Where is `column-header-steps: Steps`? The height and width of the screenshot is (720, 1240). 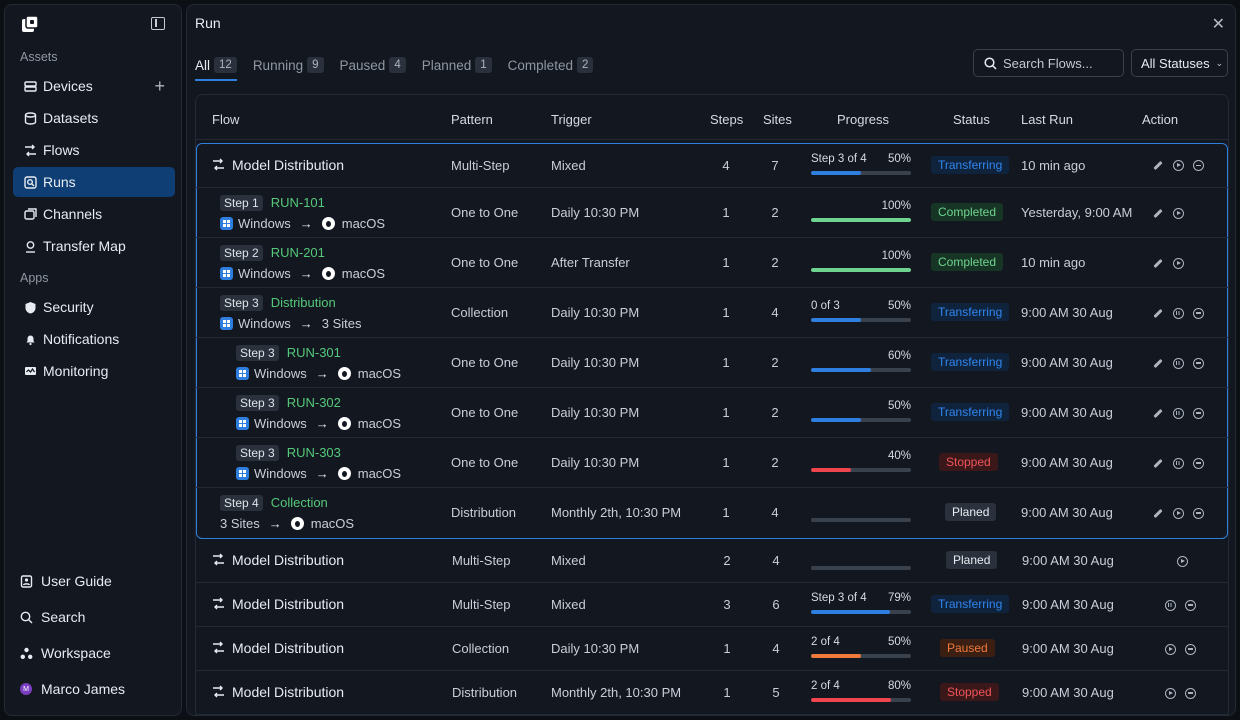
column-header-steps: Steps is located at coordinates (727, 119).